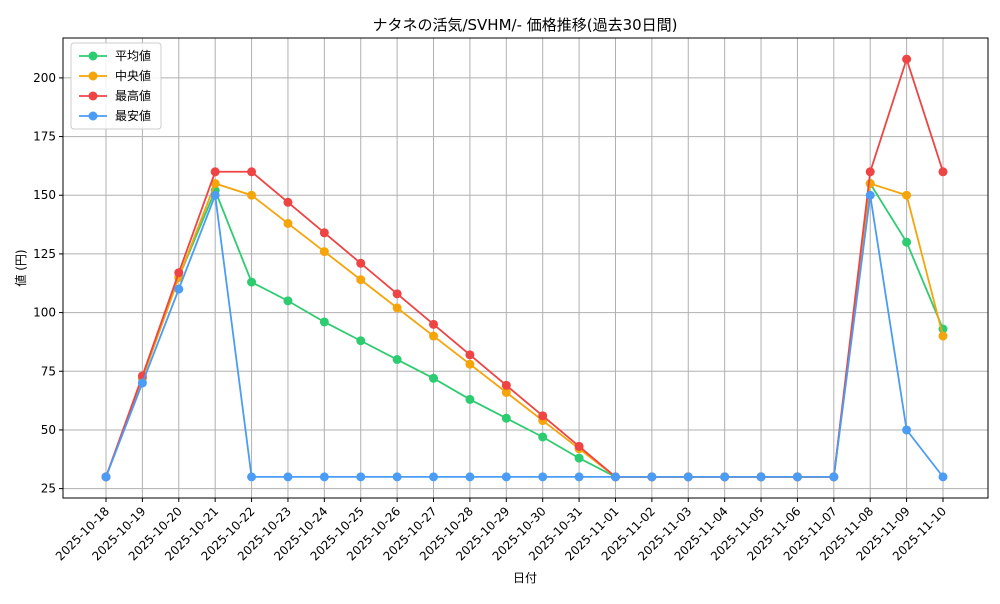  I want to click on chart-title: ナタネの活気/SVHM/- 価格推移(過去30日間), so click(524, 25).